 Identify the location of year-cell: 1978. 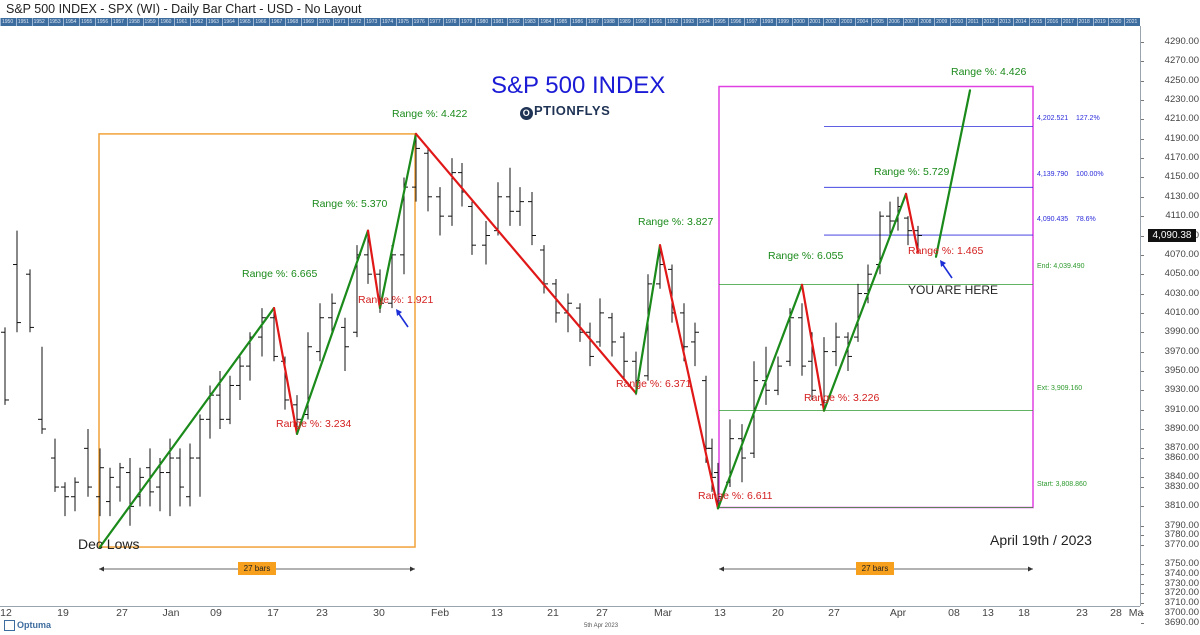
(451, 22).